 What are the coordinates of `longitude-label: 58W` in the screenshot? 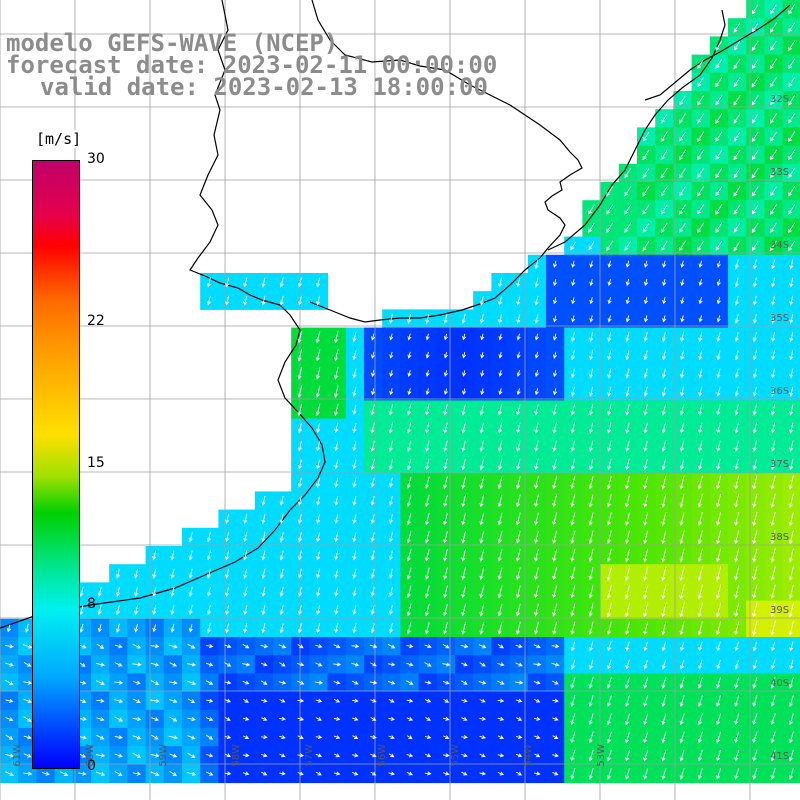 It's located at (236, 755).